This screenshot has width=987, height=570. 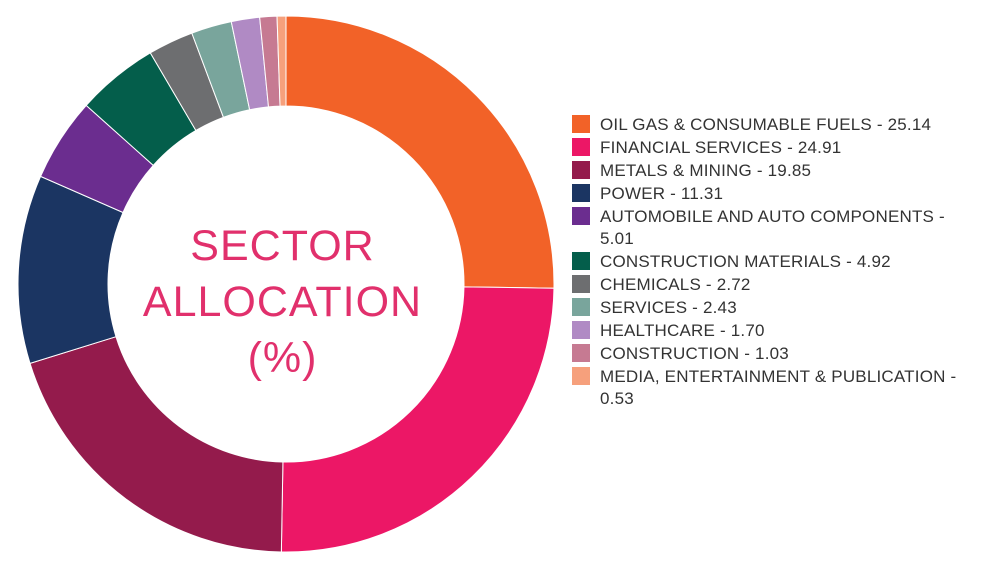 I want to click on legend-item: AUTOMOBILE AND AUTO COMPONENTS - 5.01, so click(x=777, y=228).